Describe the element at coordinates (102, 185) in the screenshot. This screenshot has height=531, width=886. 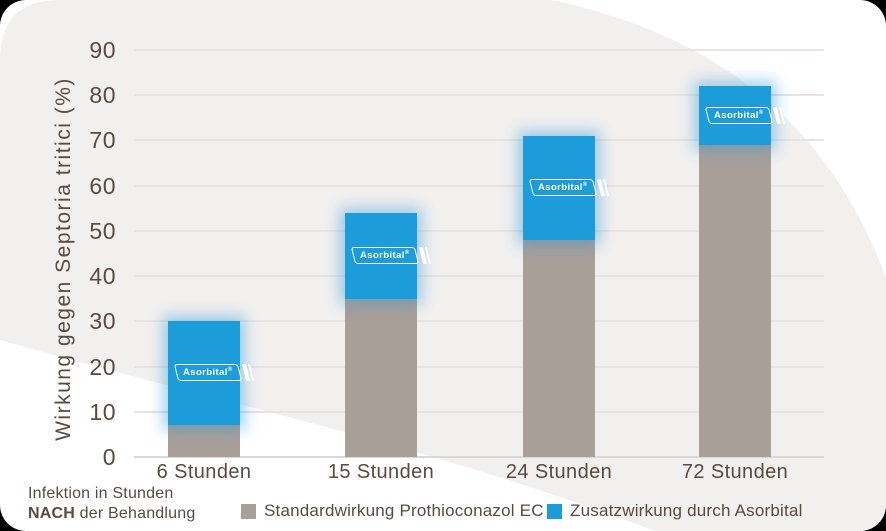
I see `y-tick-label-60: 60` at that location.